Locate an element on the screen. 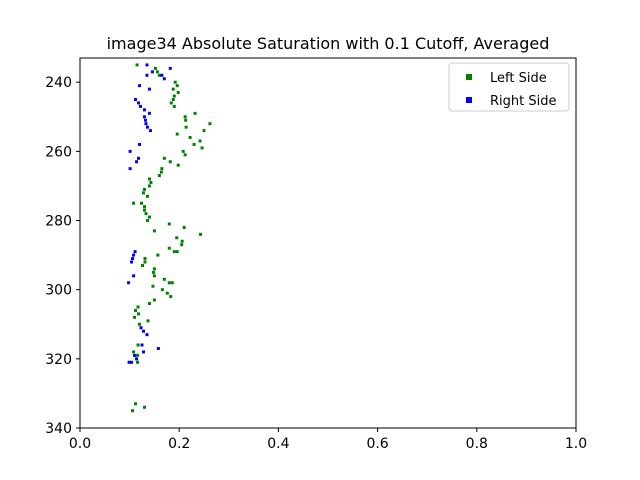  legend-marker is located at coordinates (469, 77).